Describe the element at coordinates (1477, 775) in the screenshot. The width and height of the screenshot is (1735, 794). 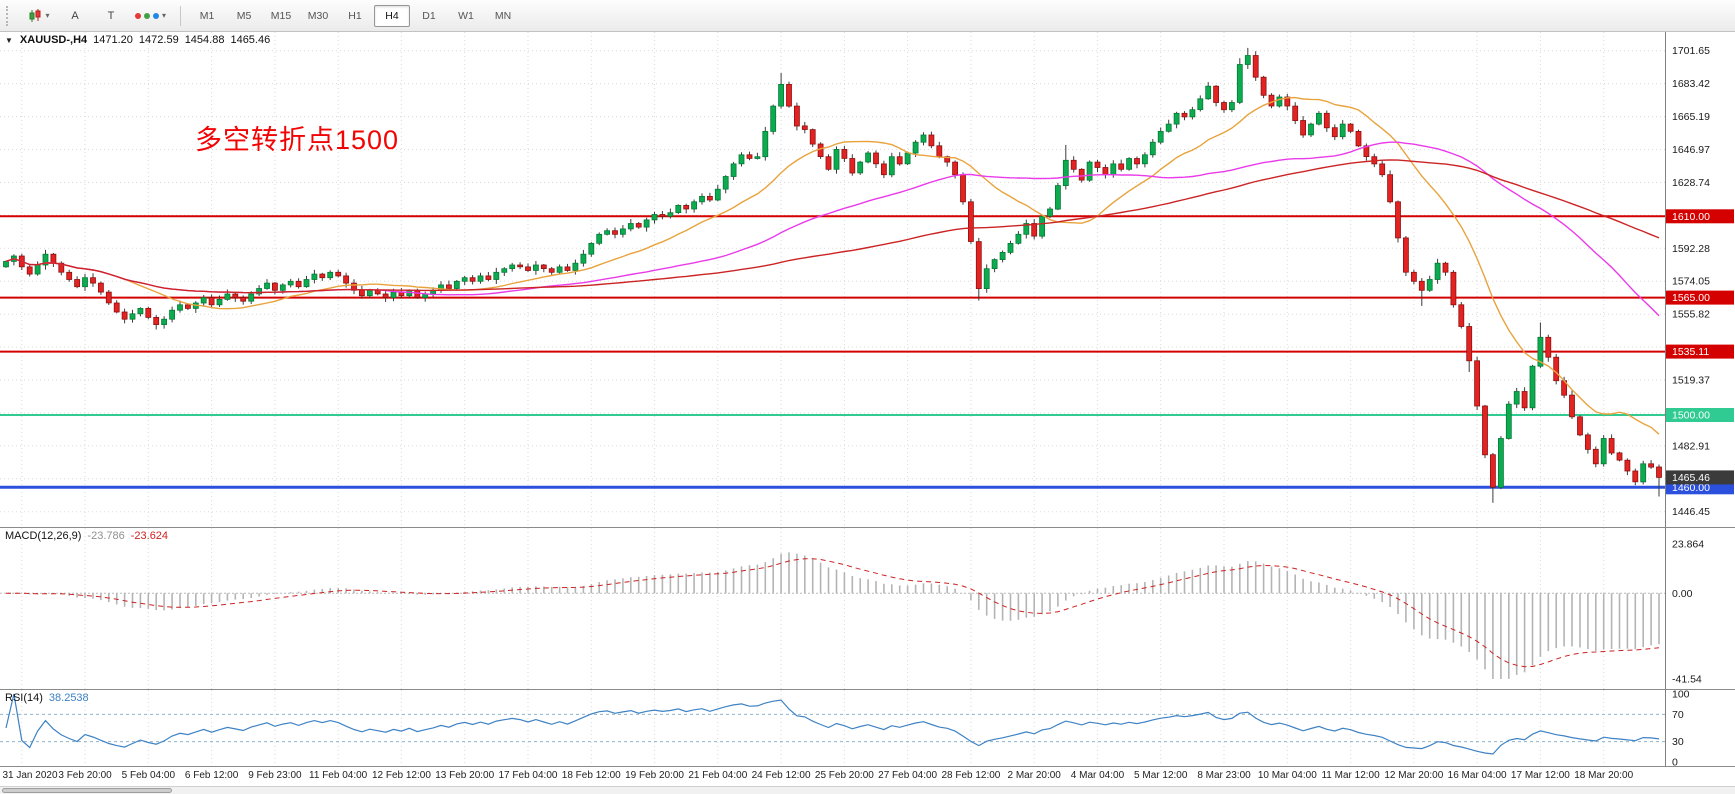
I see `time-label: 16 Mar 04:00` at that location.